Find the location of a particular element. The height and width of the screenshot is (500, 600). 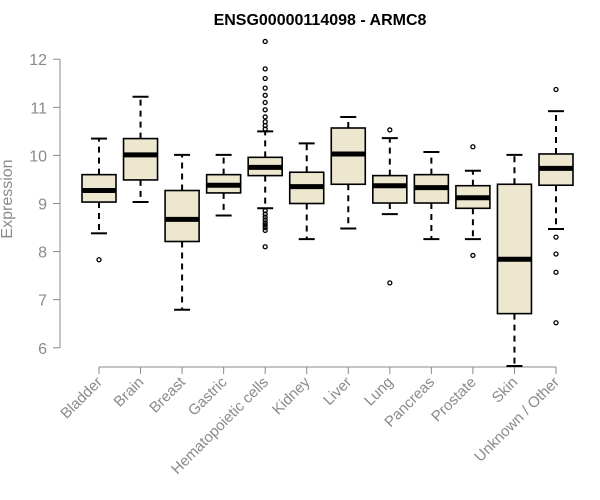

y-tick-label: 9 is located at coordinates (42, 205).